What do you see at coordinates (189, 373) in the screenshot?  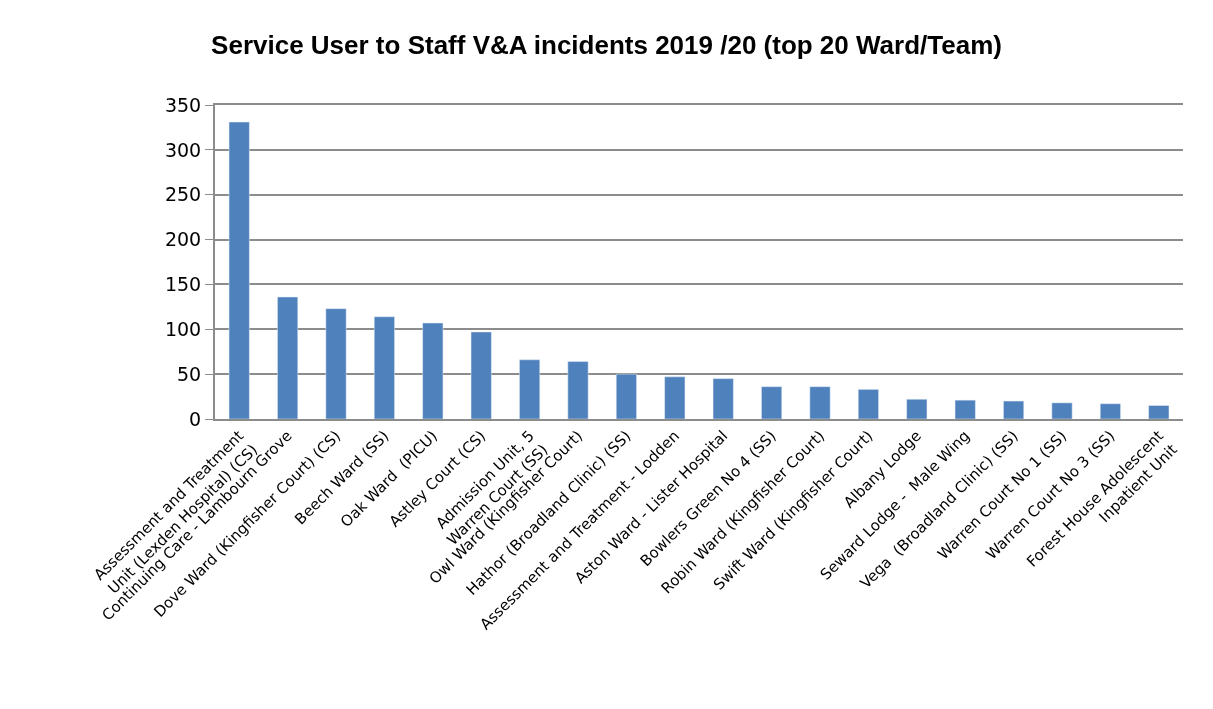 I see `y-tick-label: 50` at bounding box center [189, 373].